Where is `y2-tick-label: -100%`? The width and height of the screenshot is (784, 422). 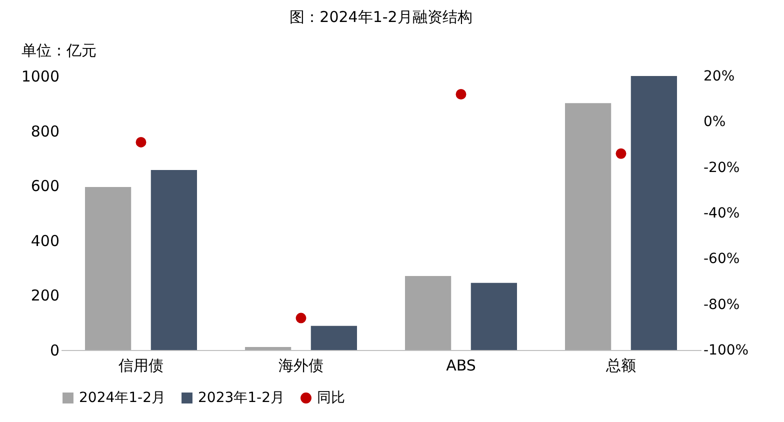 y2-tick-label: -100% is located at coordinates (726, 350).